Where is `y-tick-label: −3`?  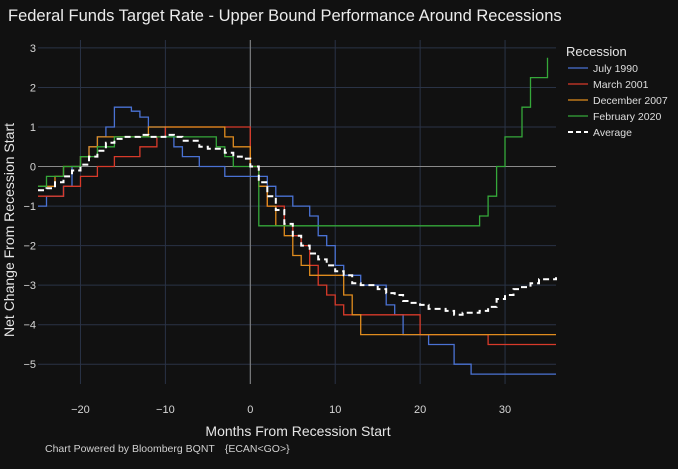
y-tick-label: −3 is located at coordinates (29, 286).